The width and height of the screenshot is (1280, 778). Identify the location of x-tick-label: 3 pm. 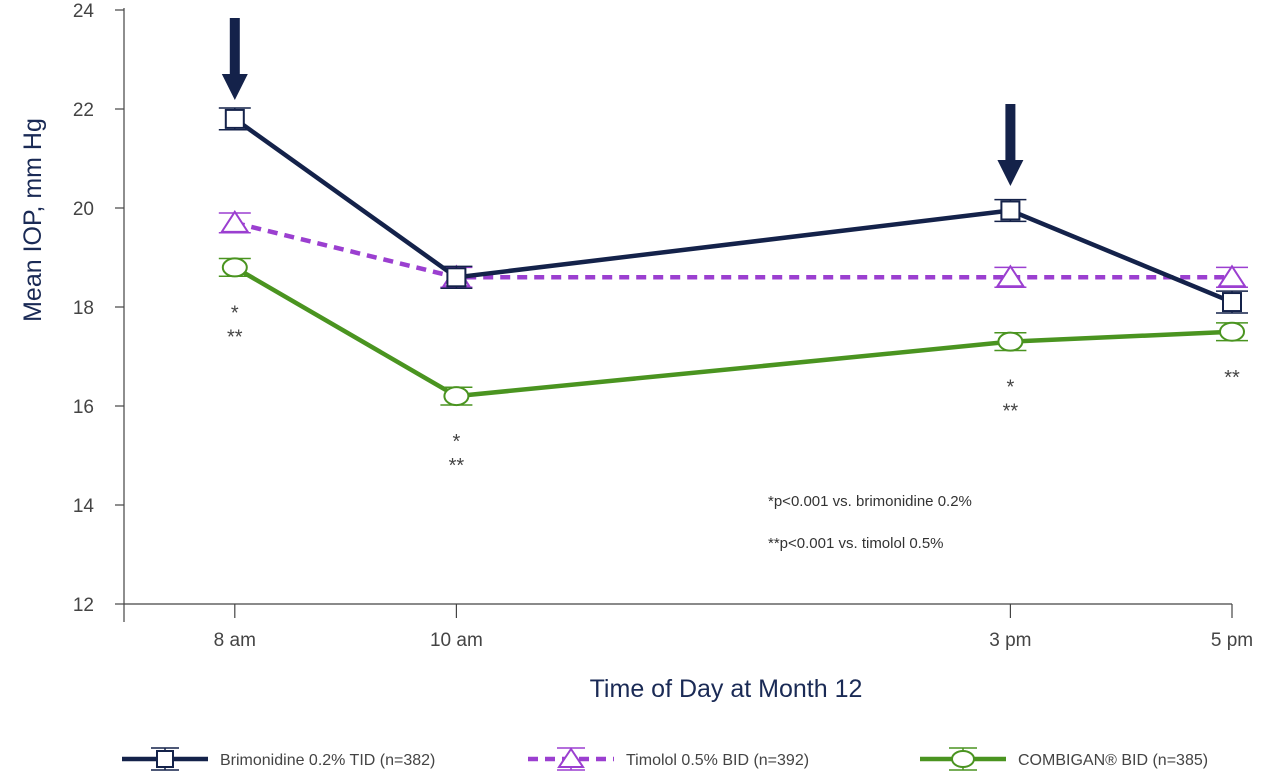
(1010, 640).